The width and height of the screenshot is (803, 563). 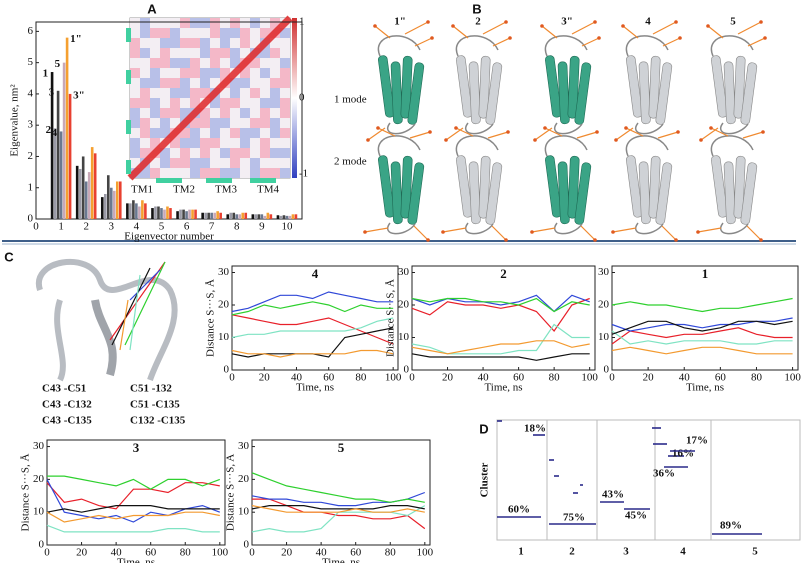 I want to click on y-tick-label: 30, so click(x=404, y=272).